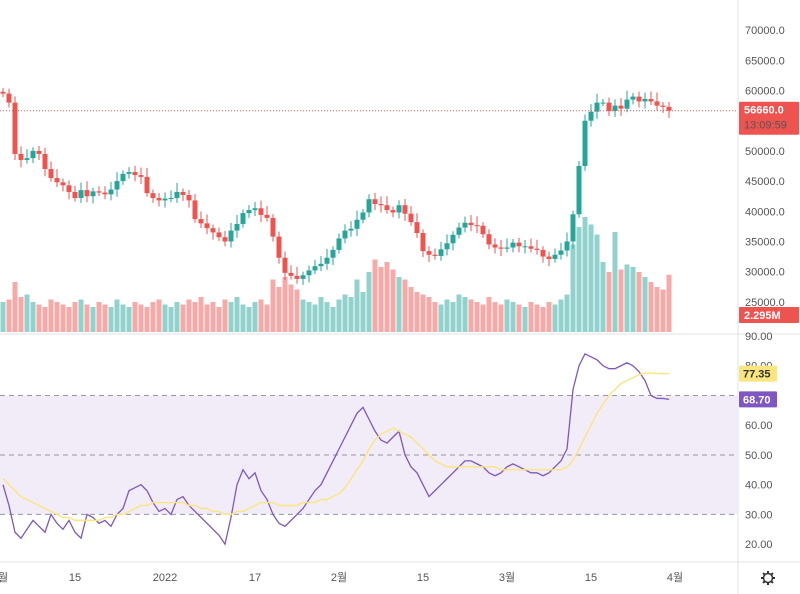 The width and height of the screenshot is (800, 594). Describe the element at coordinates (765, 31) in the screenshot. I see `price-tick-label: 70000.0` at that location.